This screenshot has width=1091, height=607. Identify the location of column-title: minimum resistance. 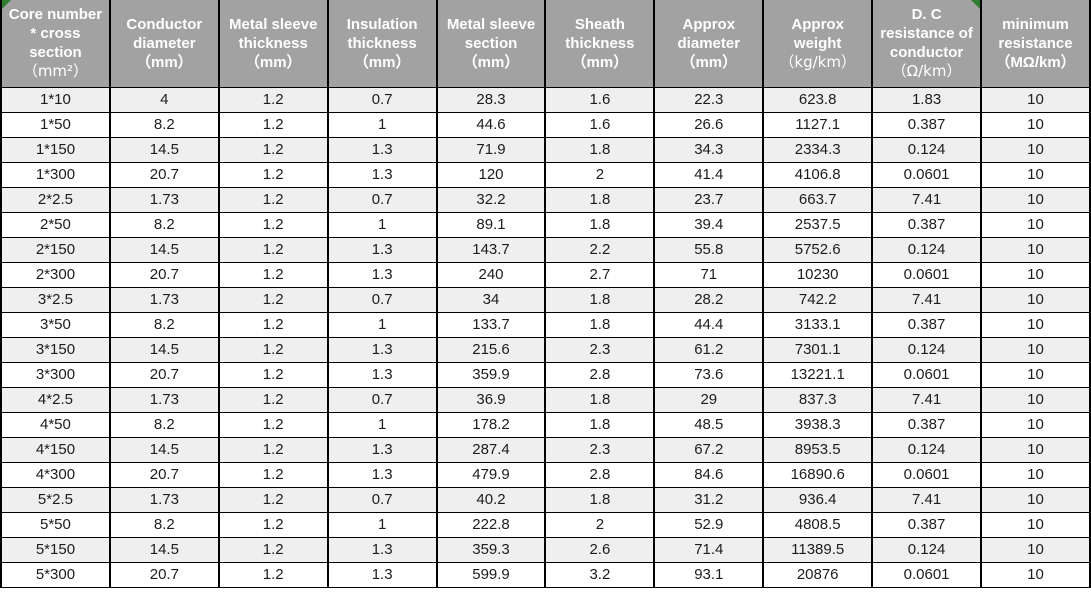
(1035, 33).